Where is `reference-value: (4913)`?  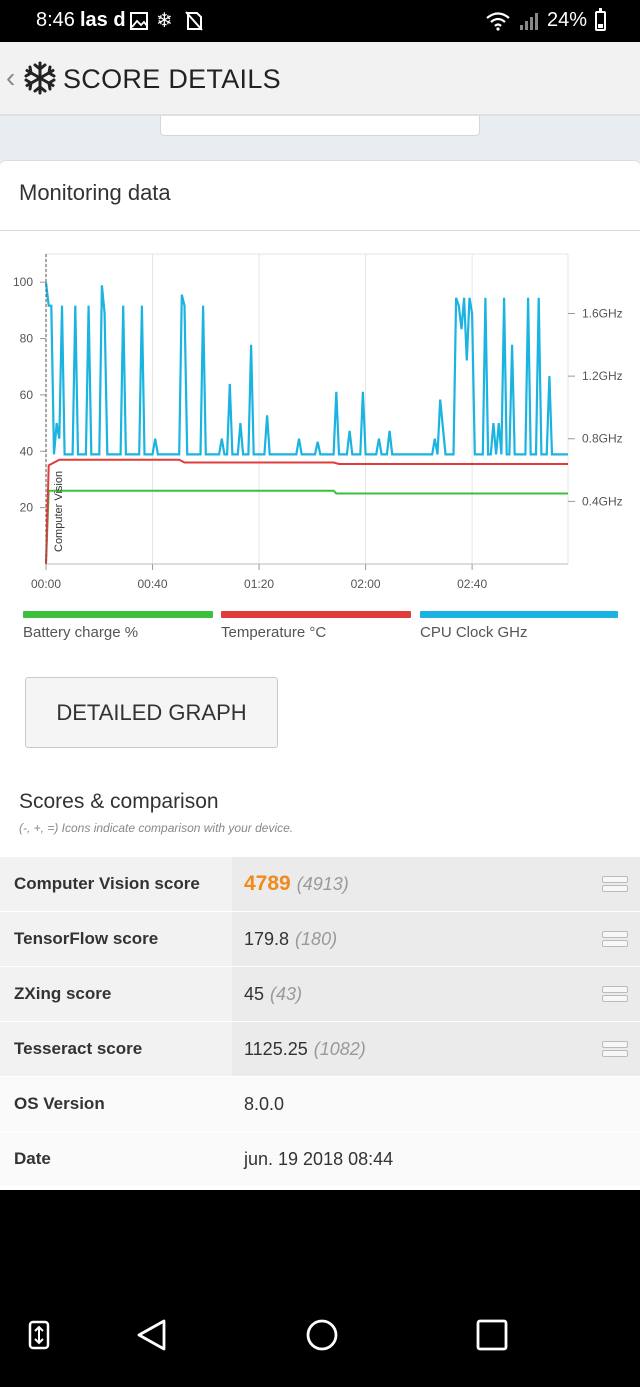 reference-value: (4913) is located at coordinates (322, 883).